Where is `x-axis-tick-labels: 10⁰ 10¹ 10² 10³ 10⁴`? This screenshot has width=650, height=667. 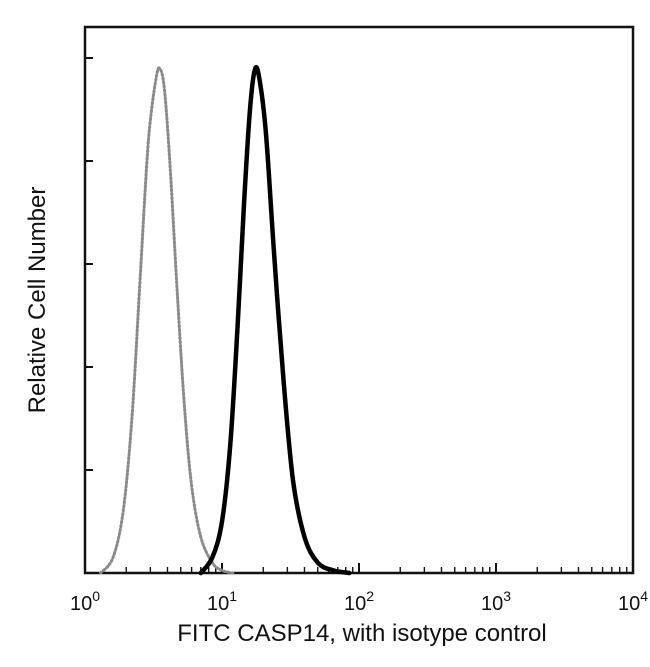
x-axis-tick-labels: 10⁰ 10¹ 10² 10³ 10⁴ is located at coordinates (359, 601).